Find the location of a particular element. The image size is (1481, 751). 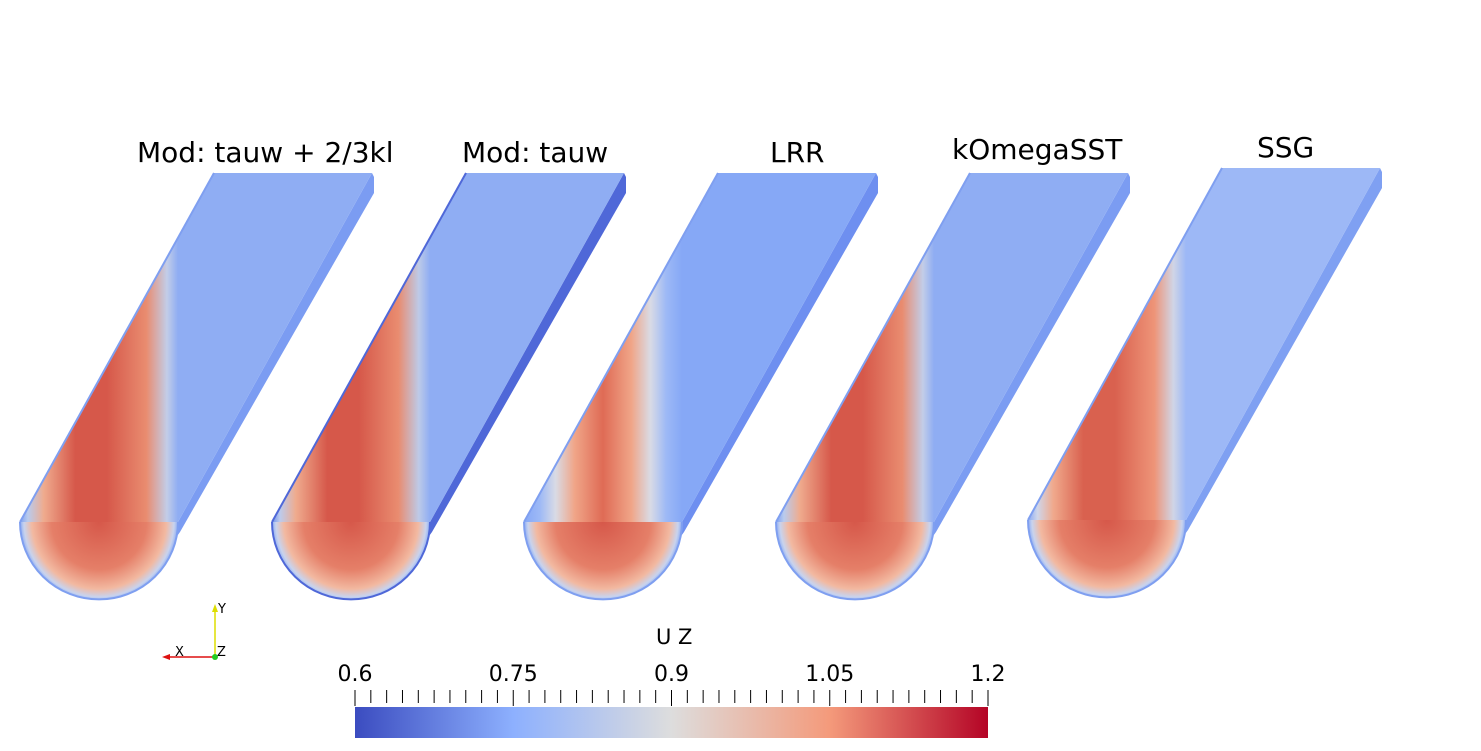

panel-title: kOmegaSST is located at coordinates (1037, 149).